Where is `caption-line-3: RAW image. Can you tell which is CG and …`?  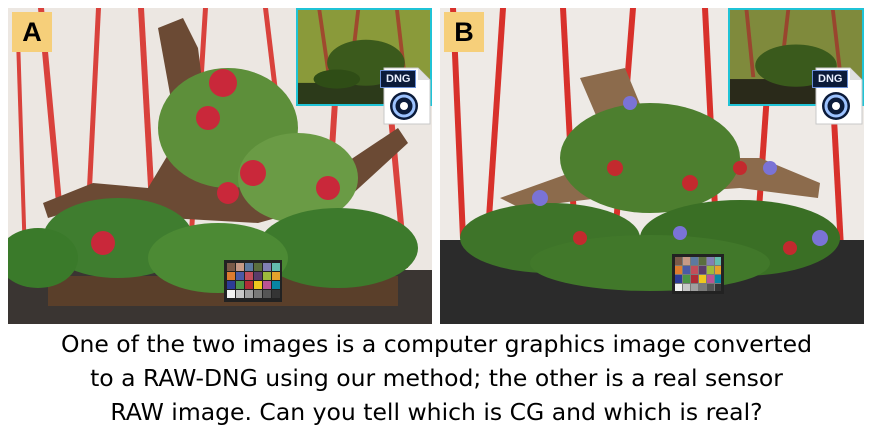
caption-line-3: RAW image. Can you tell which is CG and … is located at coordinates (436, 412).